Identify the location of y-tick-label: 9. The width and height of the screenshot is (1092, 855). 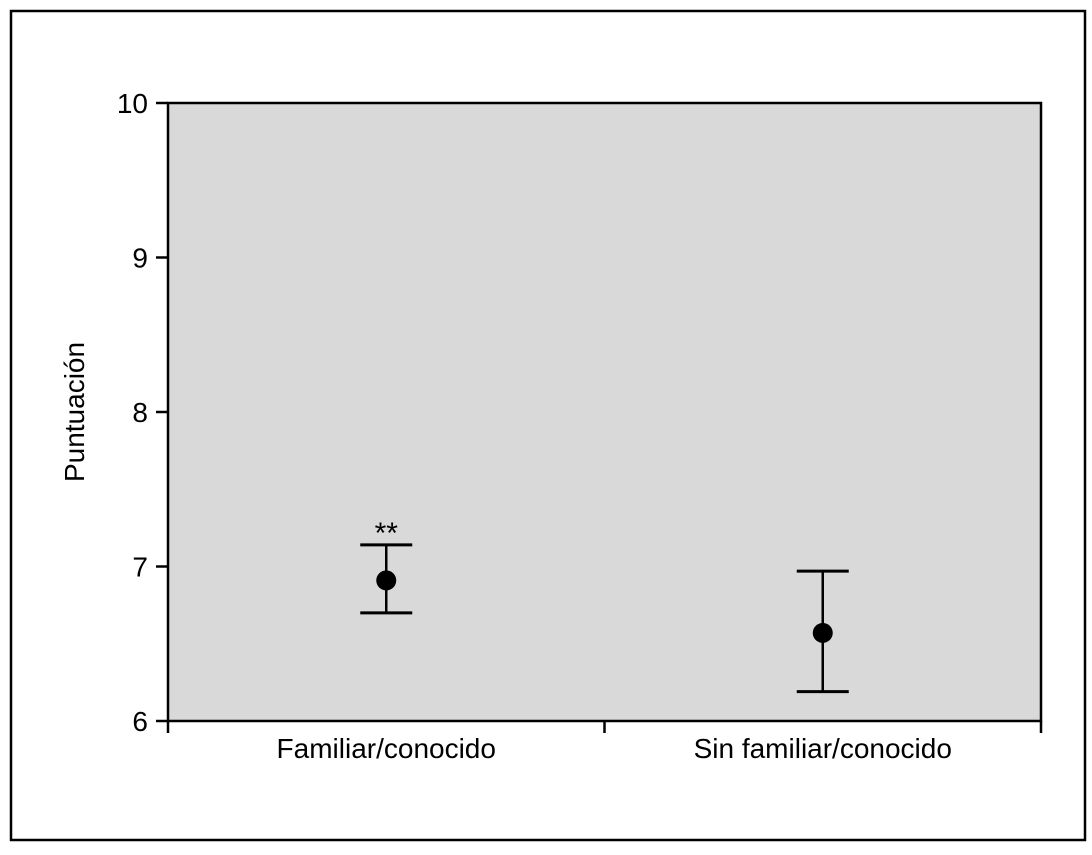
(140, 258).